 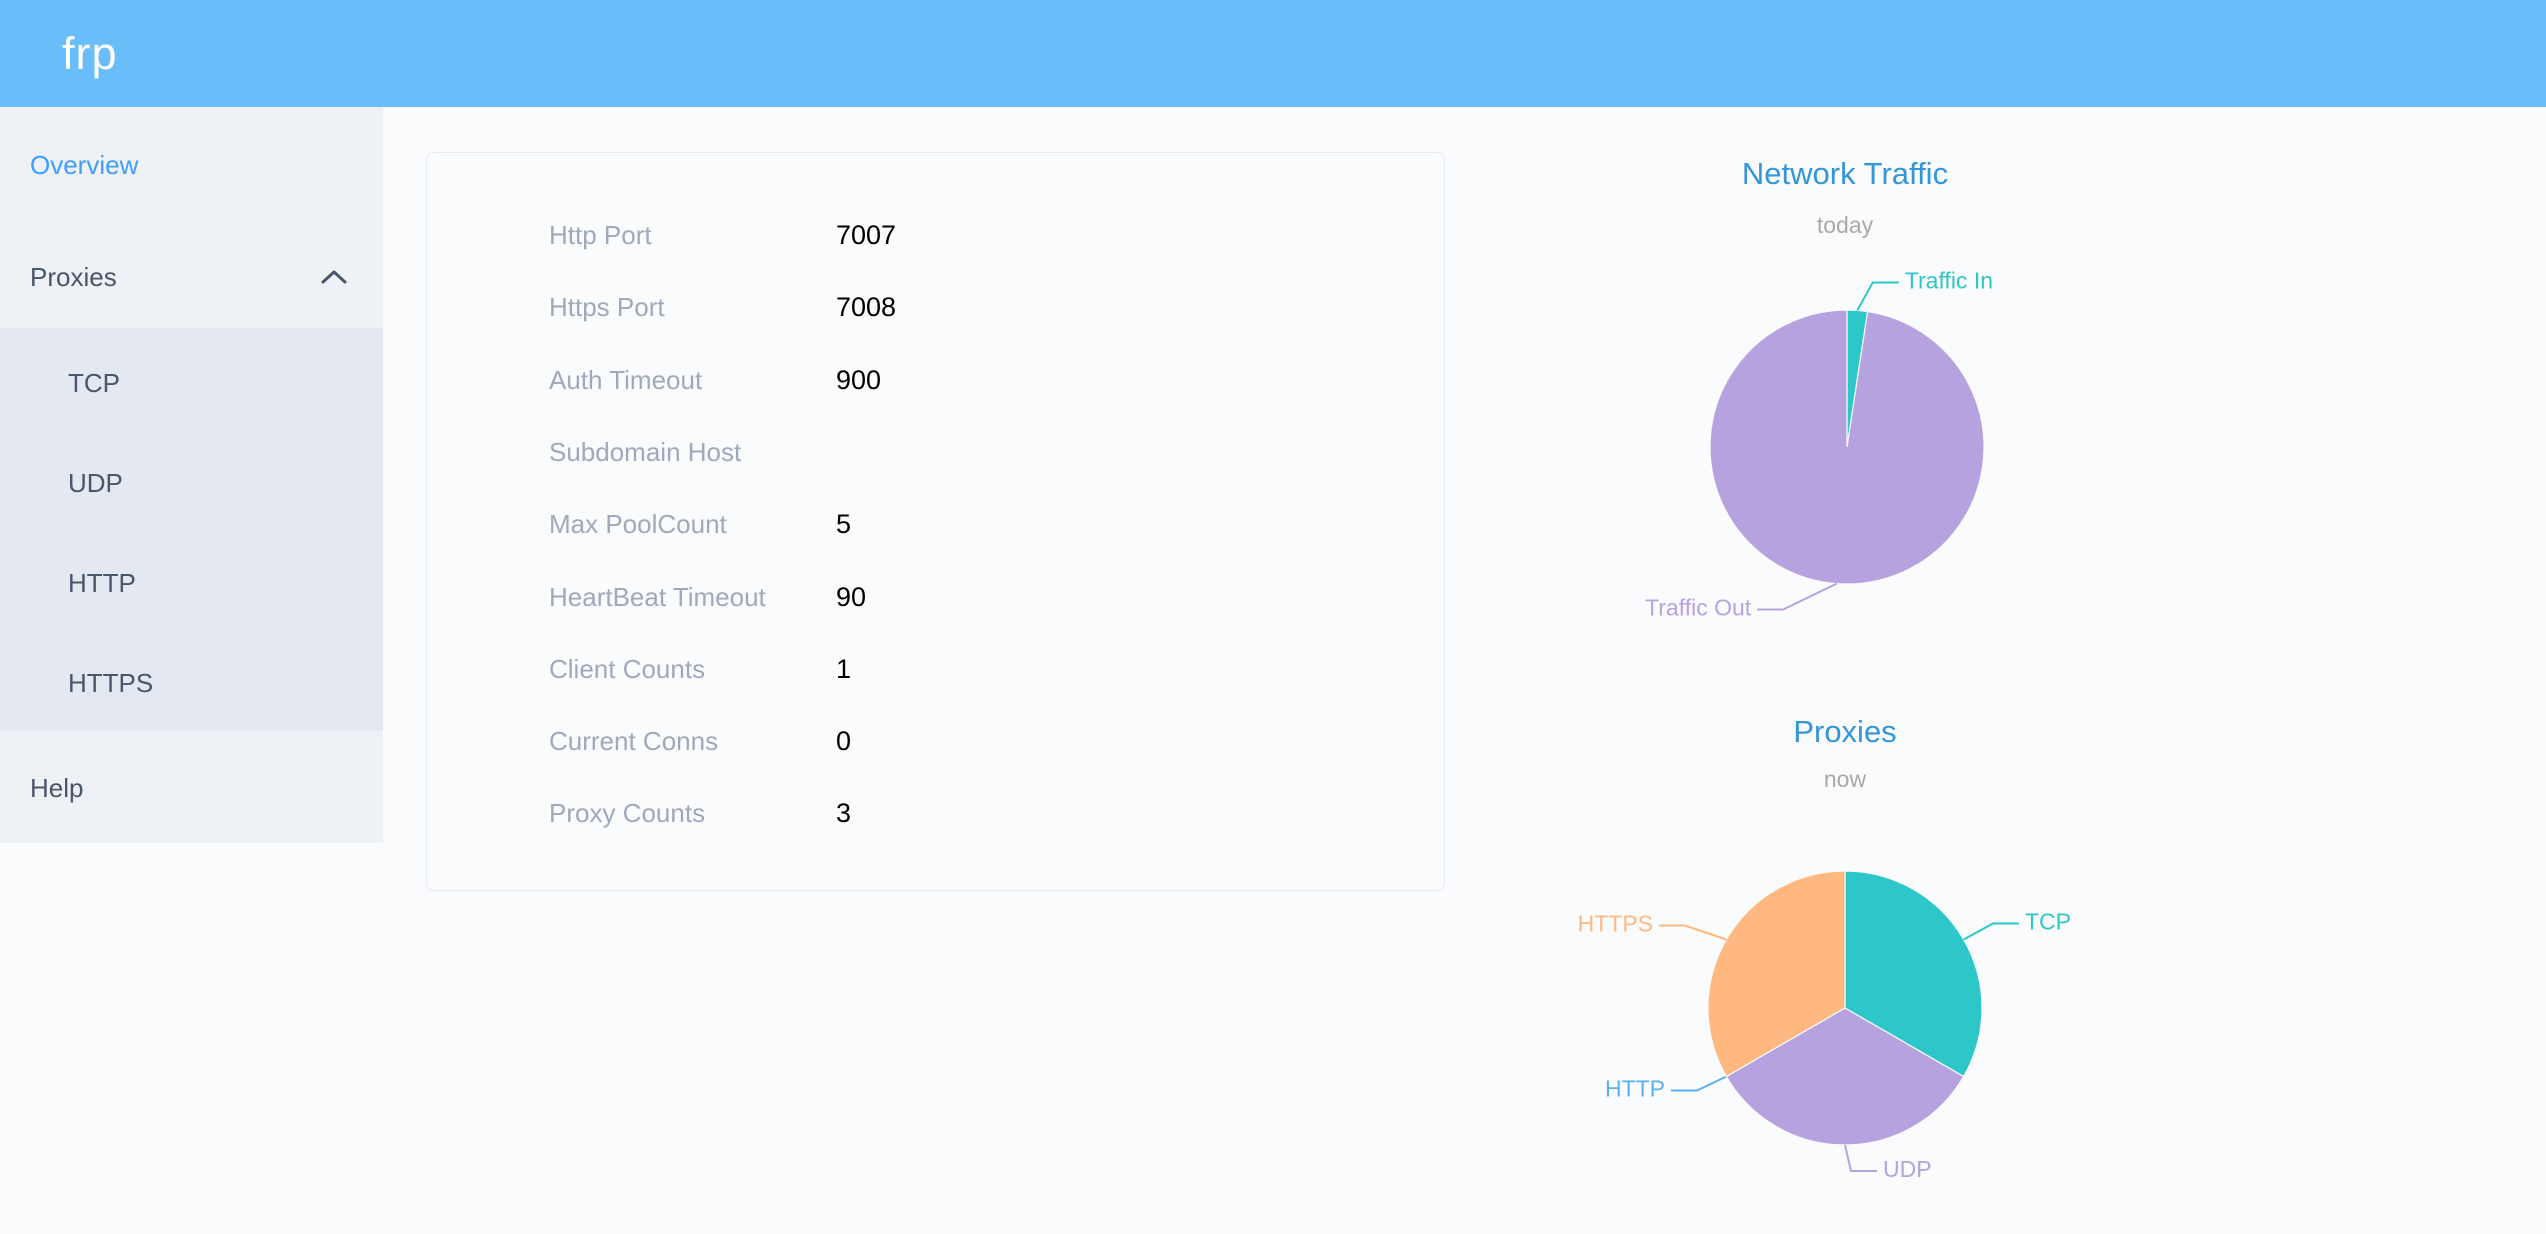 I want to click on network-traffic-pie-chart: Traffic In Traffic Out, so click(x=1850, y=450).